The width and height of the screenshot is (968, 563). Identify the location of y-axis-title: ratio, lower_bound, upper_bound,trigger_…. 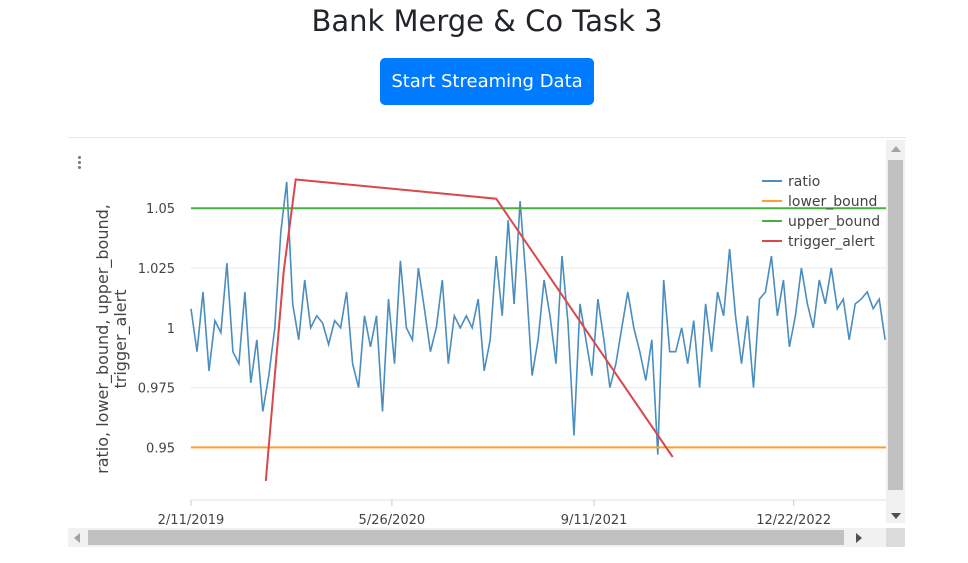
(112, 339).